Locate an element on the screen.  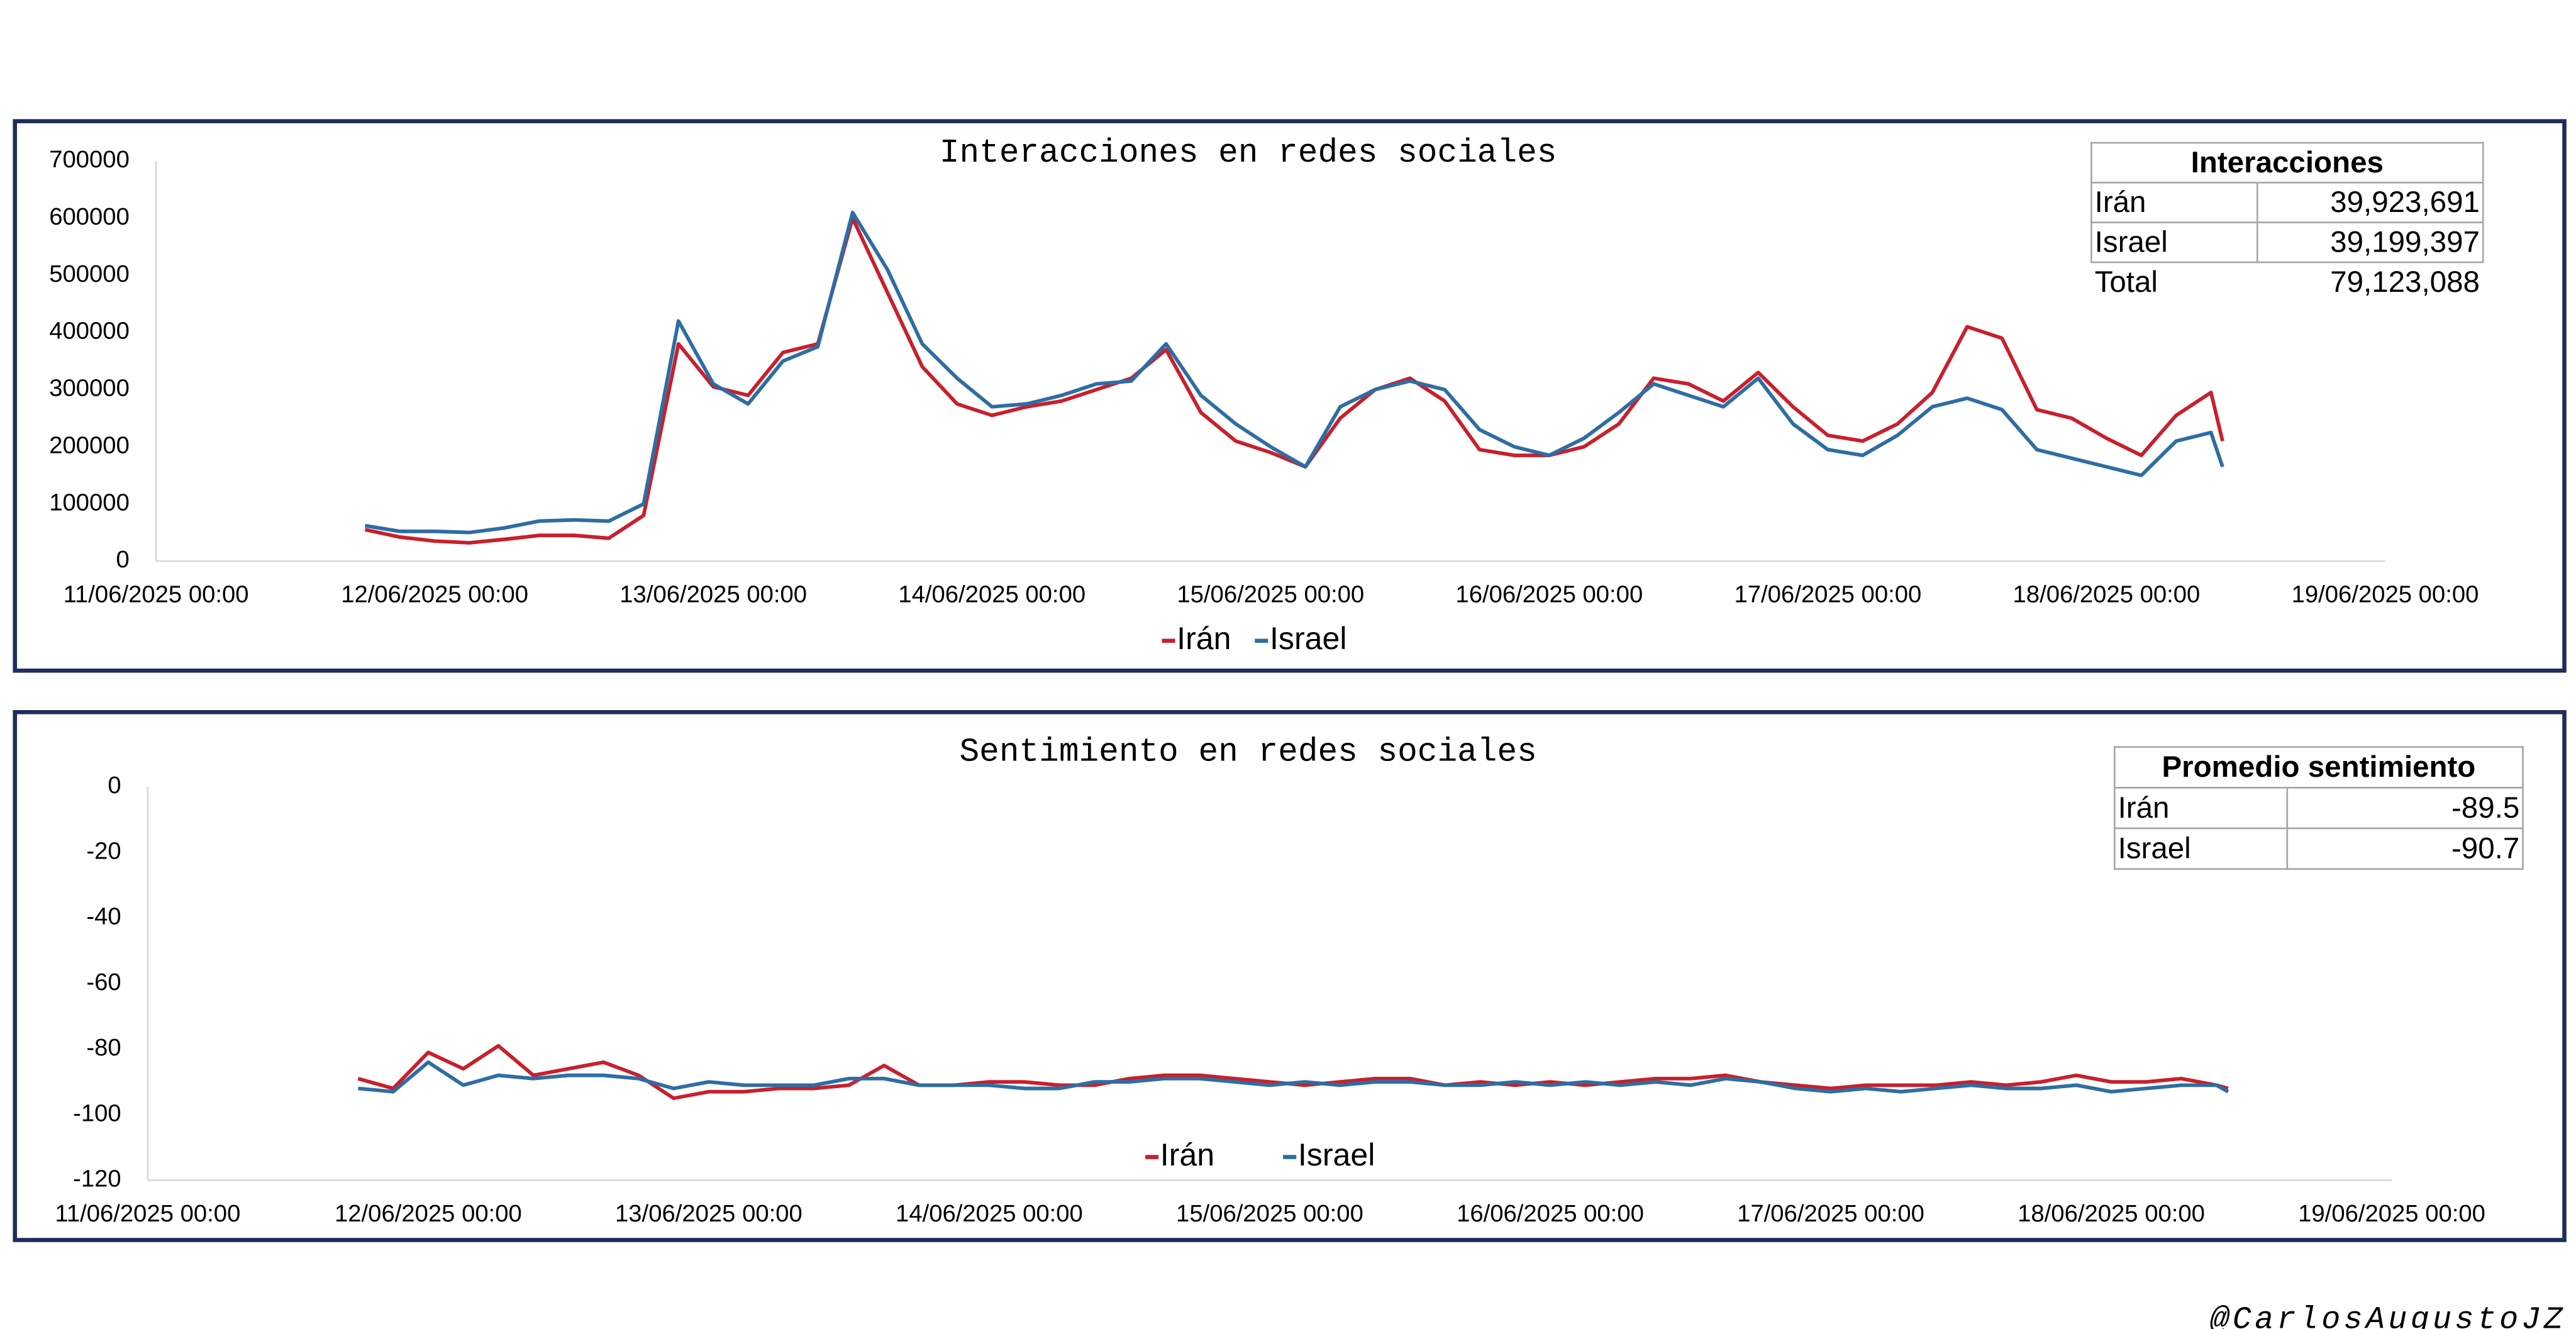
chart-title: Sentimiento en redes sociales is located at coordinates (1248, 752).